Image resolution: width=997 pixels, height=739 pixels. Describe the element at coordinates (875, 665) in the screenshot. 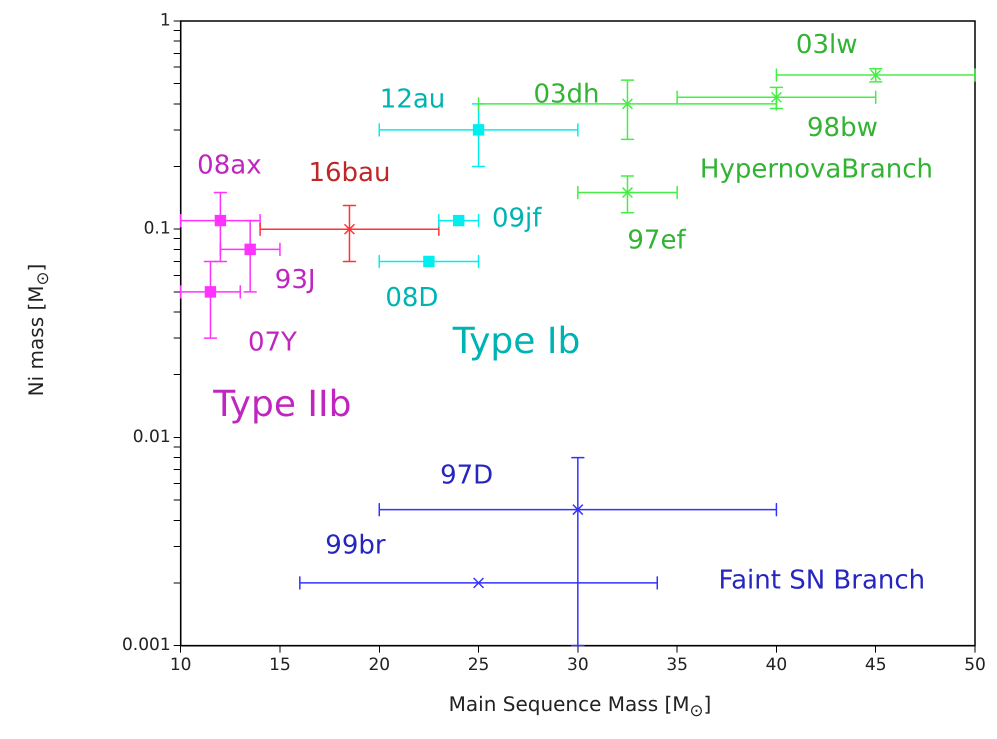

I see `x-tick-label: 45` at that location.